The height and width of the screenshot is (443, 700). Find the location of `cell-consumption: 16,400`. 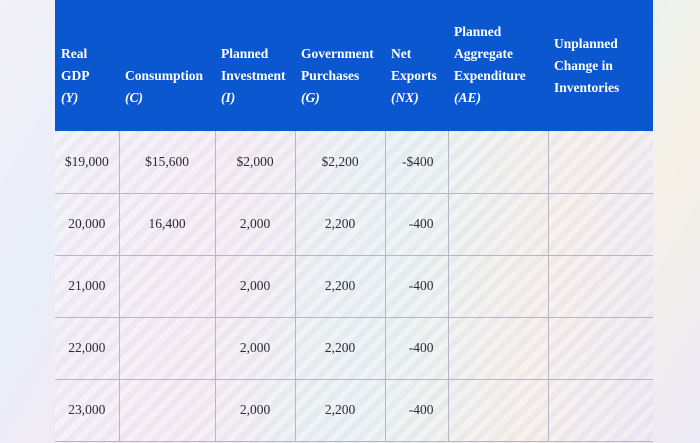

cell-consumption: 16,400 is located at coordinates (167, 224).